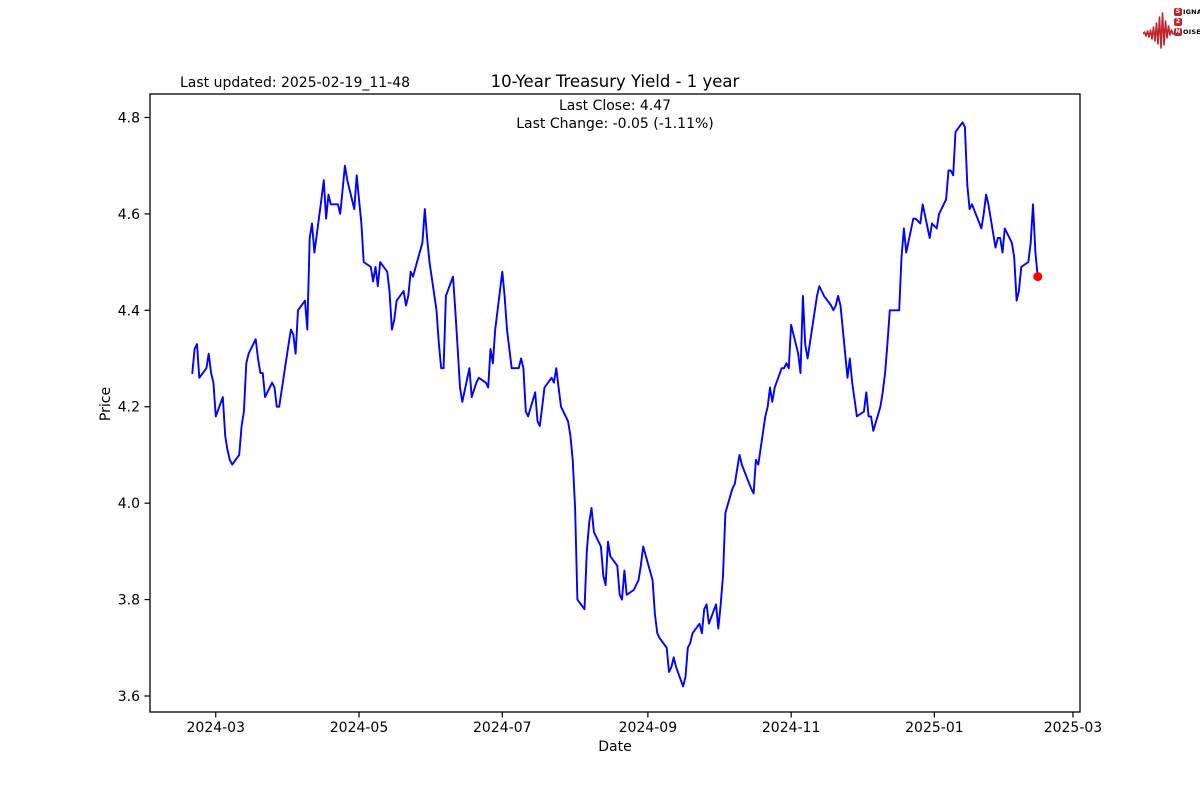 This screenshot has width=1200, height=800. I want to click on waveform-icon, so click(1159, 30).